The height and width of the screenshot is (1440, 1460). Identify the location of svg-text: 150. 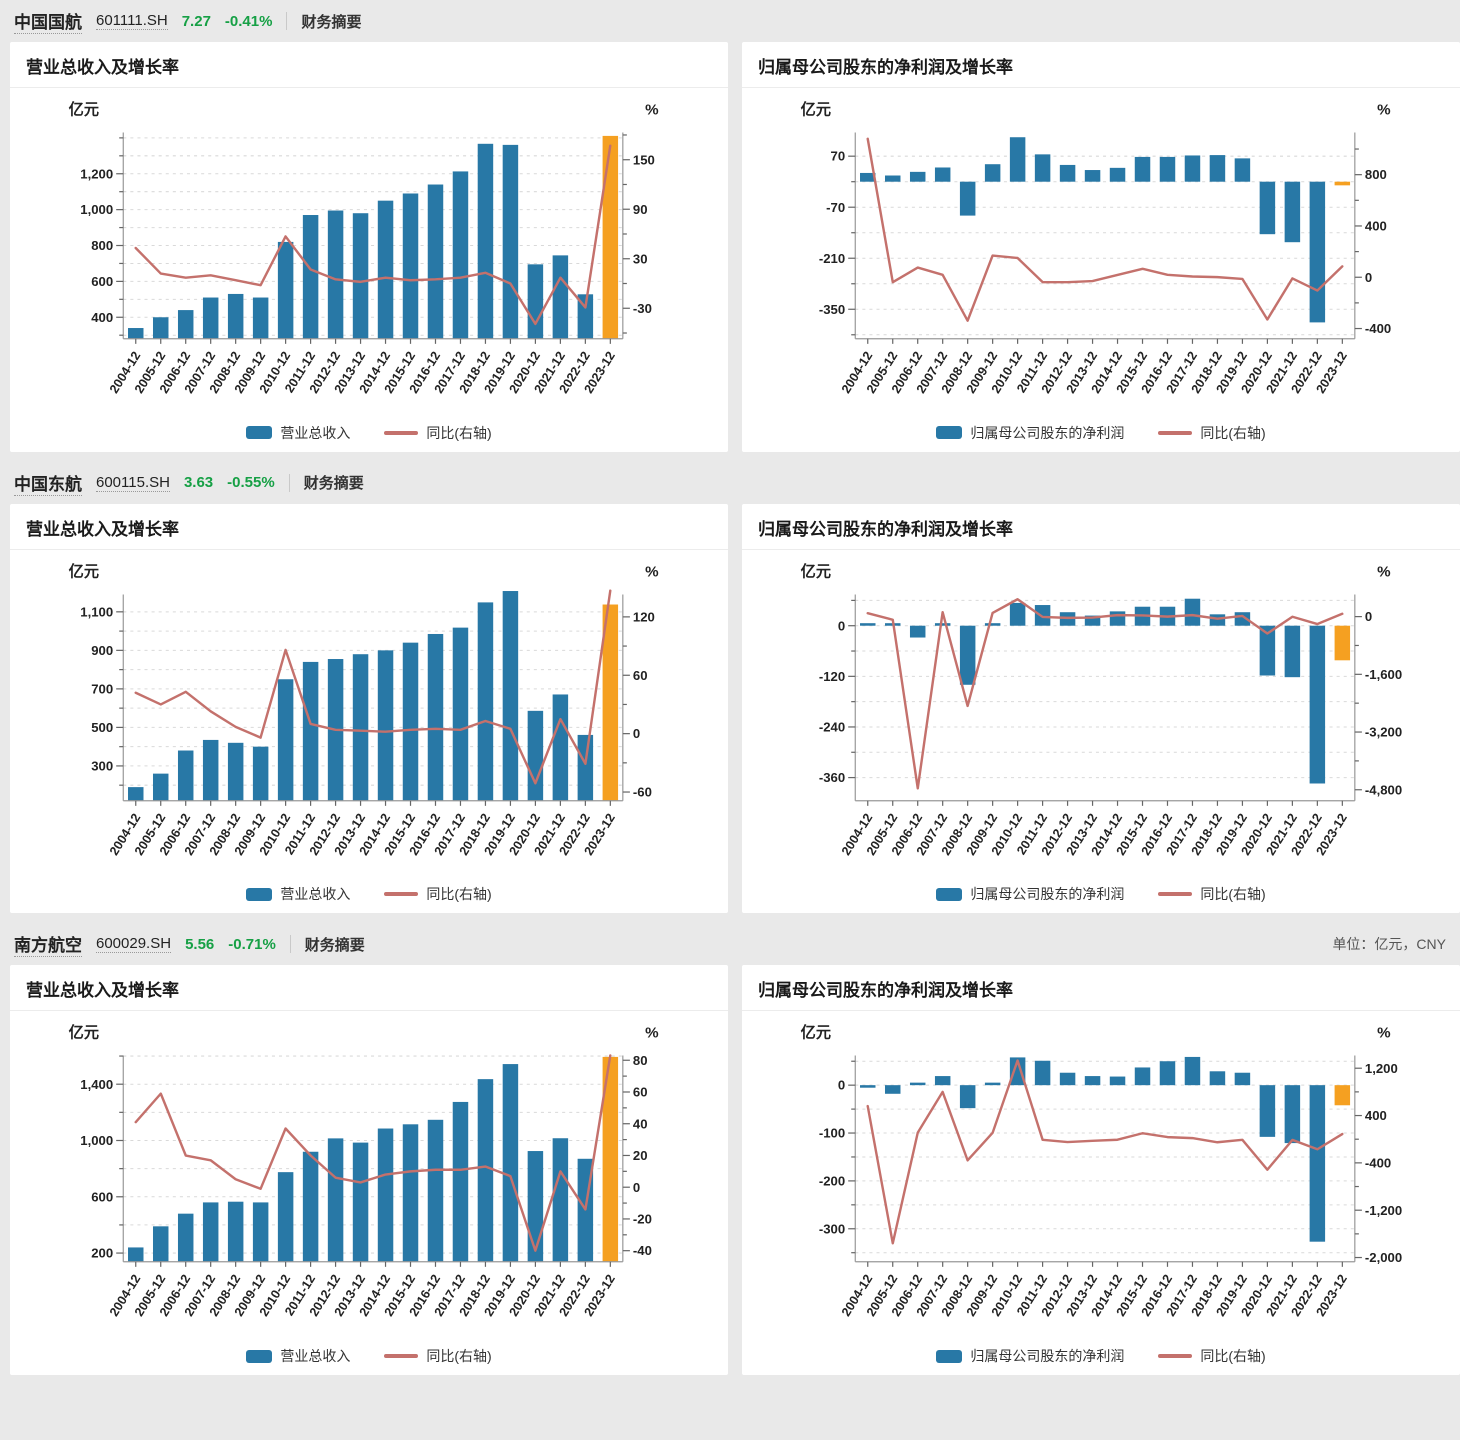
(644, 159).